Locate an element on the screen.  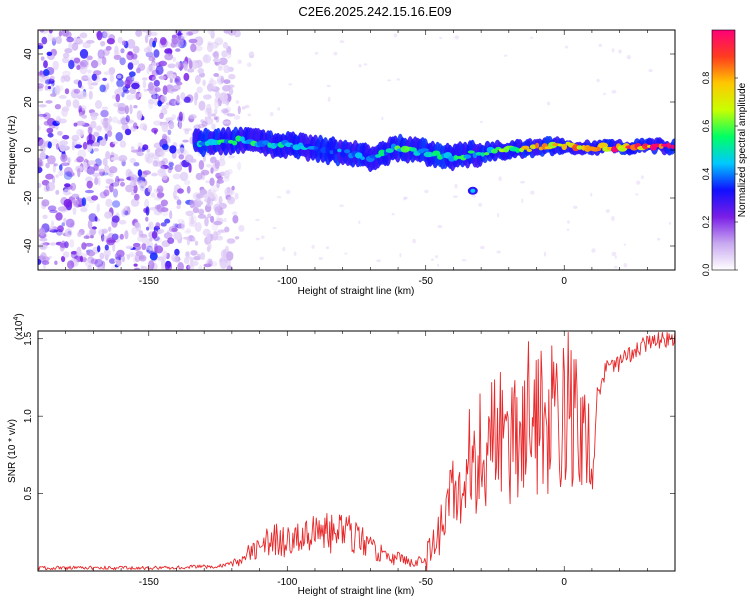
snr-scale-suffix: ) is located at coordinates (19, 314).